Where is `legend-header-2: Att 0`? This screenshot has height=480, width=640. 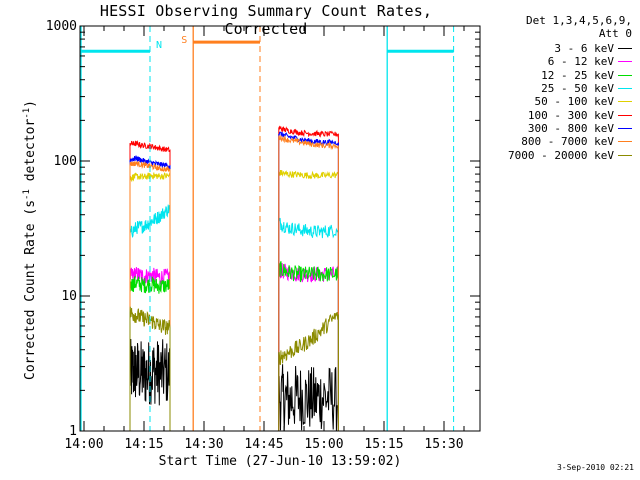 legend-header-2: Att 0 is located at coordinates (615, 33).